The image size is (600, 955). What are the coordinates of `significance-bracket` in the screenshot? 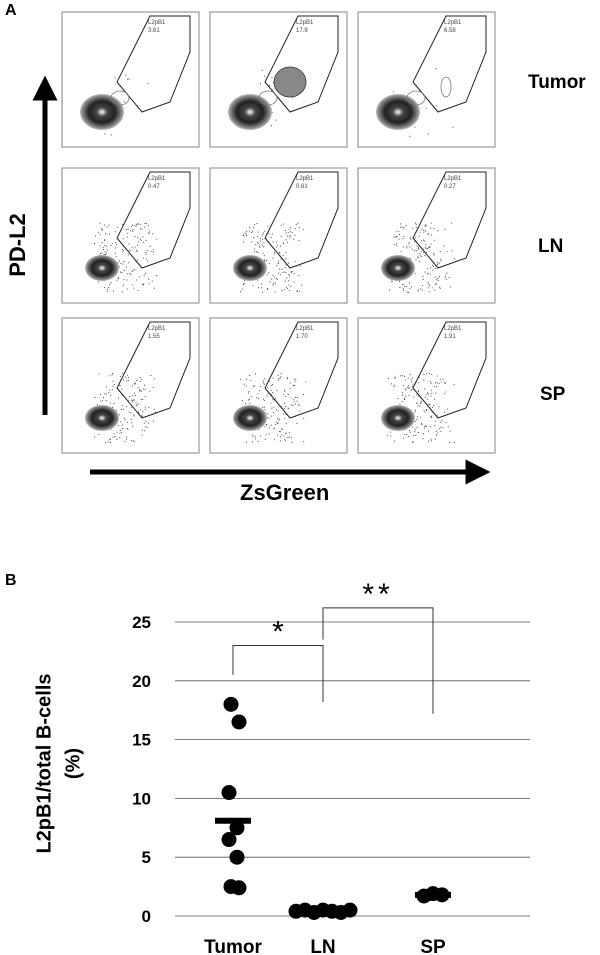 It's located at (378, 660).